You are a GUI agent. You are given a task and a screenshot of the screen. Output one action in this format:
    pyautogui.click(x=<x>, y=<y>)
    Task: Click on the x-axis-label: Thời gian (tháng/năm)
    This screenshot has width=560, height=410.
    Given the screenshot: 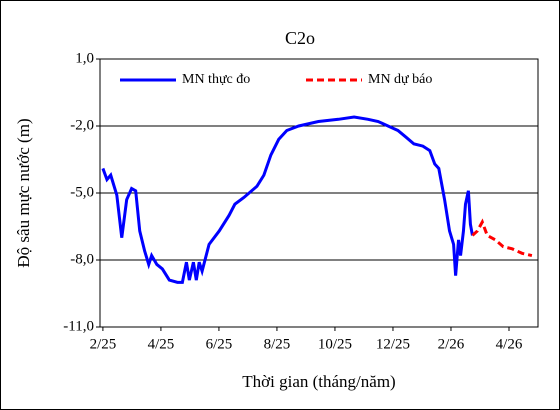 What is the action you would take?
    pyautogui.click(x=318, y=381)
    